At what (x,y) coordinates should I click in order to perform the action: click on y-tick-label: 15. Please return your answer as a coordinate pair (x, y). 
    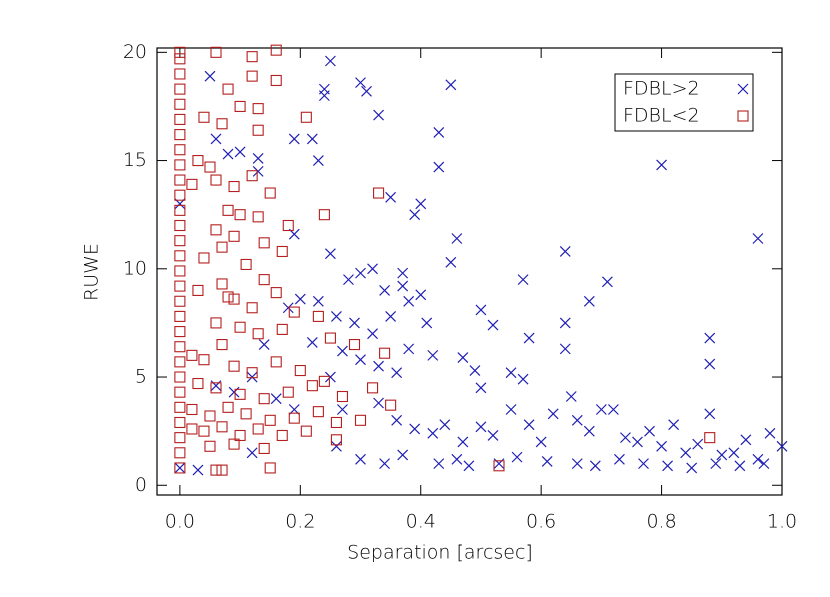
    Looking at the image, I should click on (135, 160).